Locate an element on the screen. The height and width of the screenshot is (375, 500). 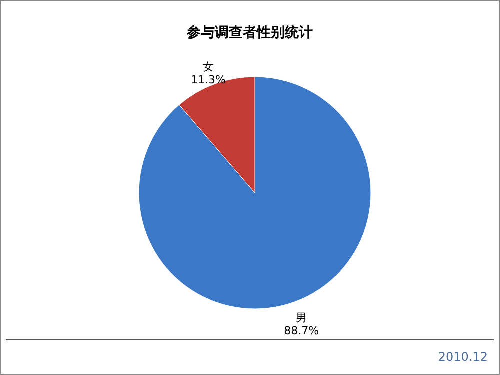
data-label: 88.7% is located at coordinates (302, 331).